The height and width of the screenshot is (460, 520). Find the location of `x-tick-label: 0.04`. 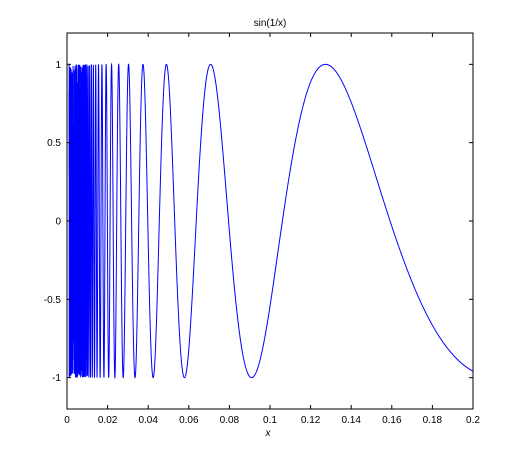

x-tick-label: 0.04 is located at coordinates (148, 420).